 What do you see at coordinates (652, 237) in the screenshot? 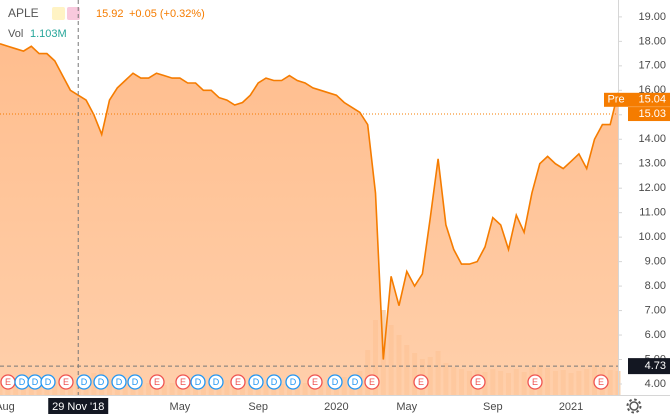
I see `y-tick-label: 10.00` at bounding box center [652, 237].